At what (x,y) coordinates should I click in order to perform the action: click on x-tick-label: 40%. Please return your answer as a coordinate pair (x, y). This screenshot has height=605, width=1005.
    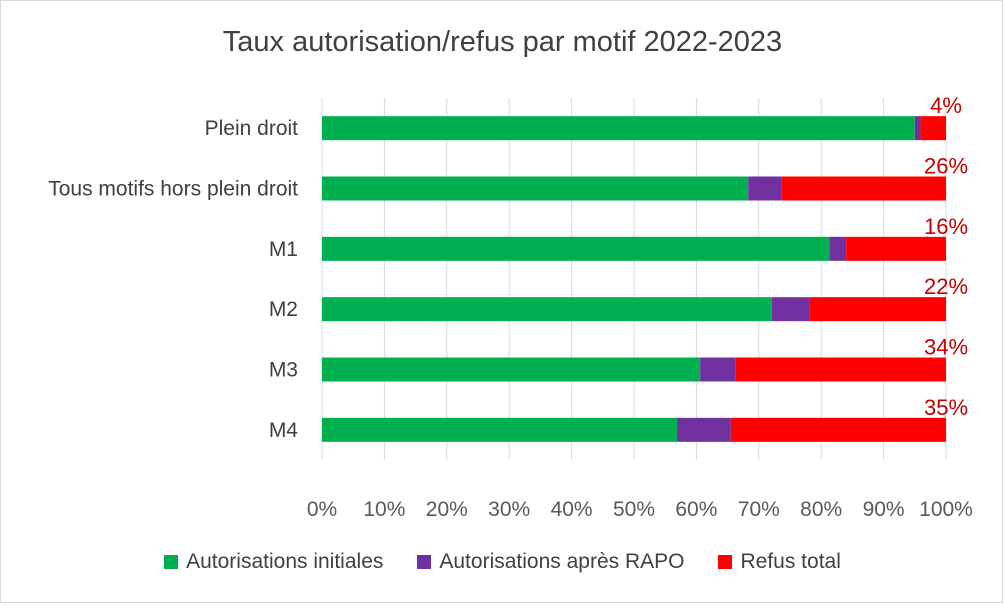
    Looking at the image, I should click on (572, 509).